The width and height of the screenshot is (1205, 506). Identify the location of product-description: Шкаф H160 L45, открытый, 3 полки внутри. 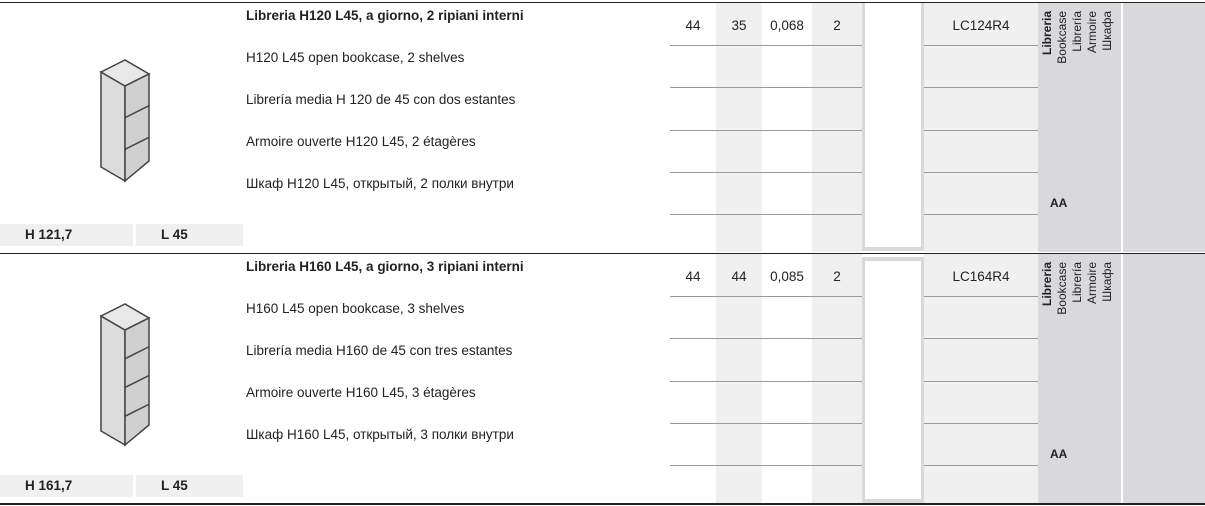
(380, 434).